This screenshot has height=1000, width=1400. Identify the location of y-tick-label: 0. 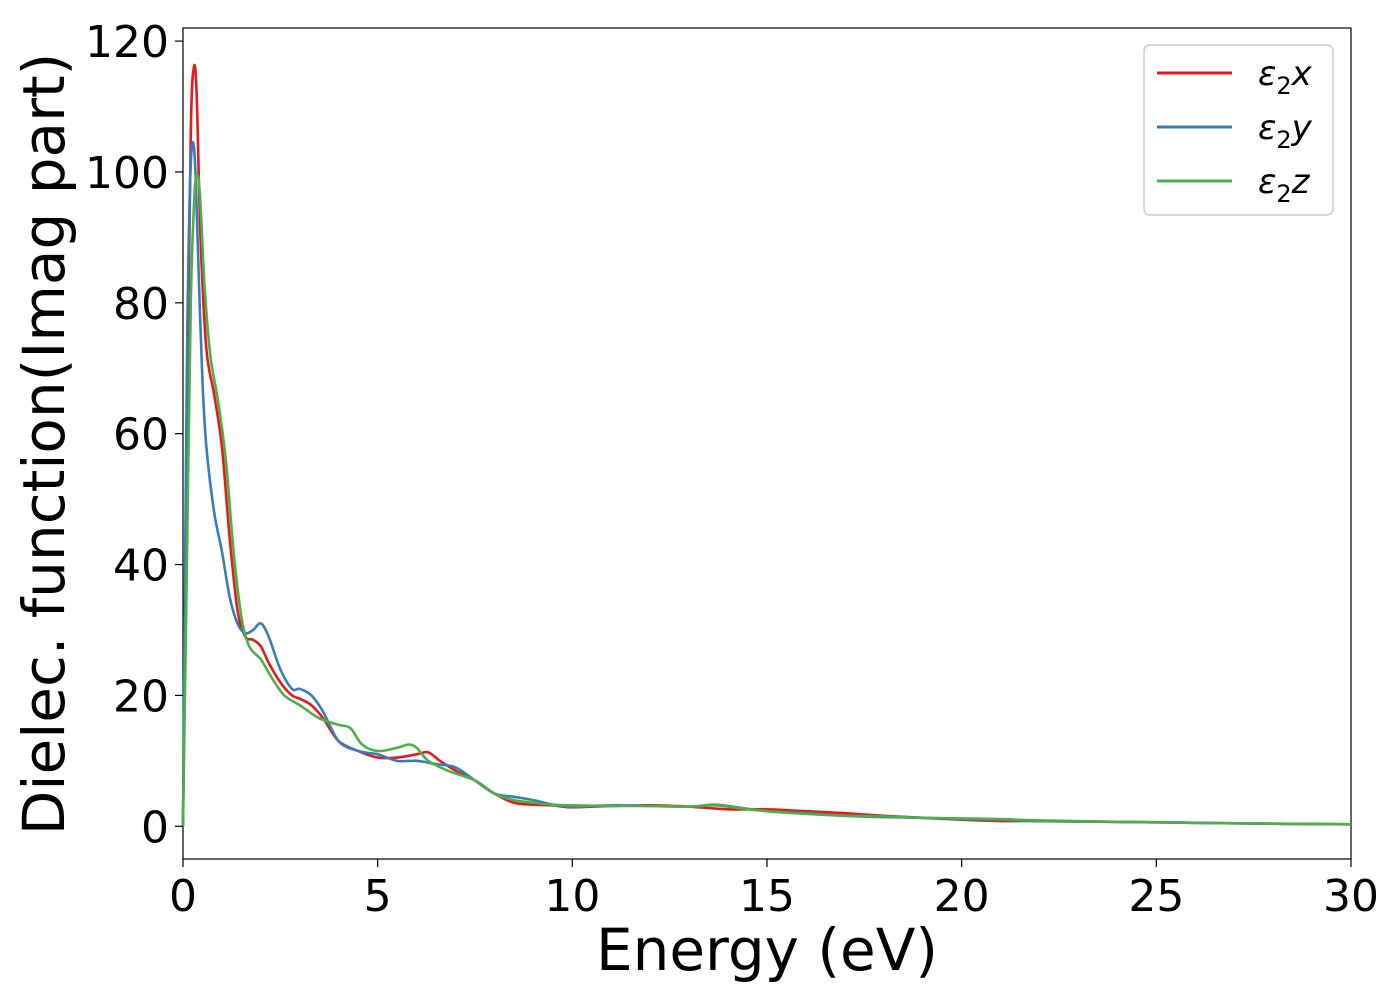
(155, 827).